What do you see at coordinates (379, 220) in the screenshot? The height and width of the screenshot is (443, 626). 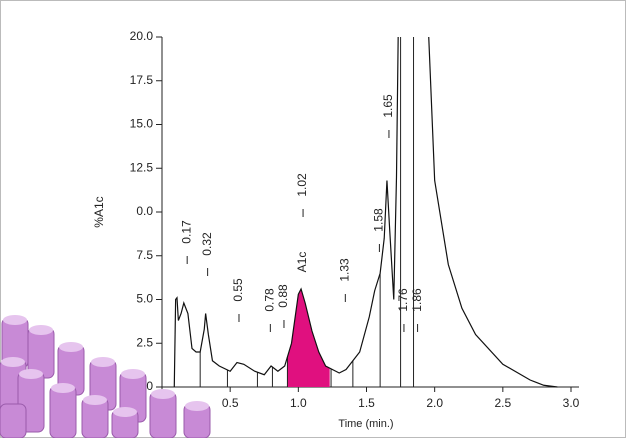 I see `peak-label: 1.58` at bounding box center [379, 220].